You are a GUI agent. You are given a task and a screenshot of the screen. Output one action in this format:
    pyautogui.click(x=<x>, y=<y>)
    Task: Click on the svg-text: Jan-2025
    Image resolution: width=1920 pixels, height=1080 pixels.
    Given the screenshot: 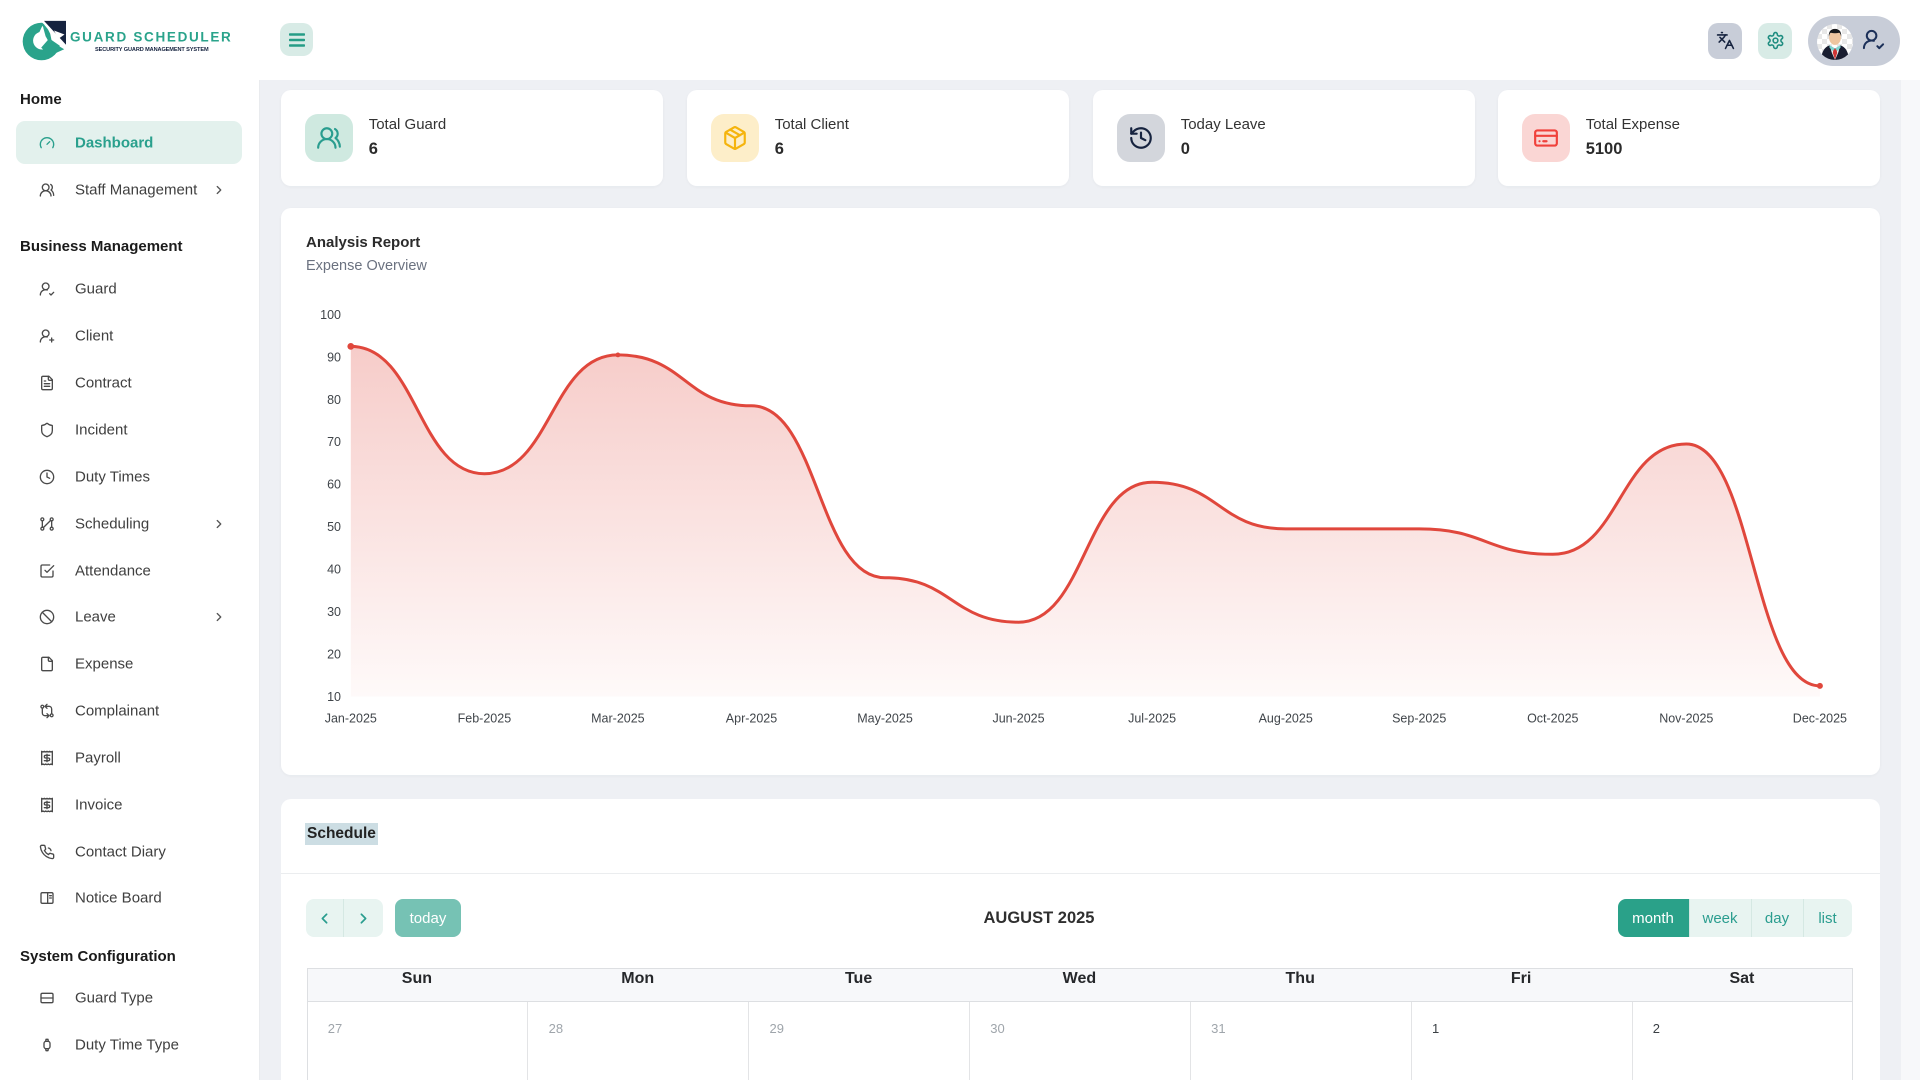 What is the action you would take?
    pyautogui.click(x=351, y=719)
    